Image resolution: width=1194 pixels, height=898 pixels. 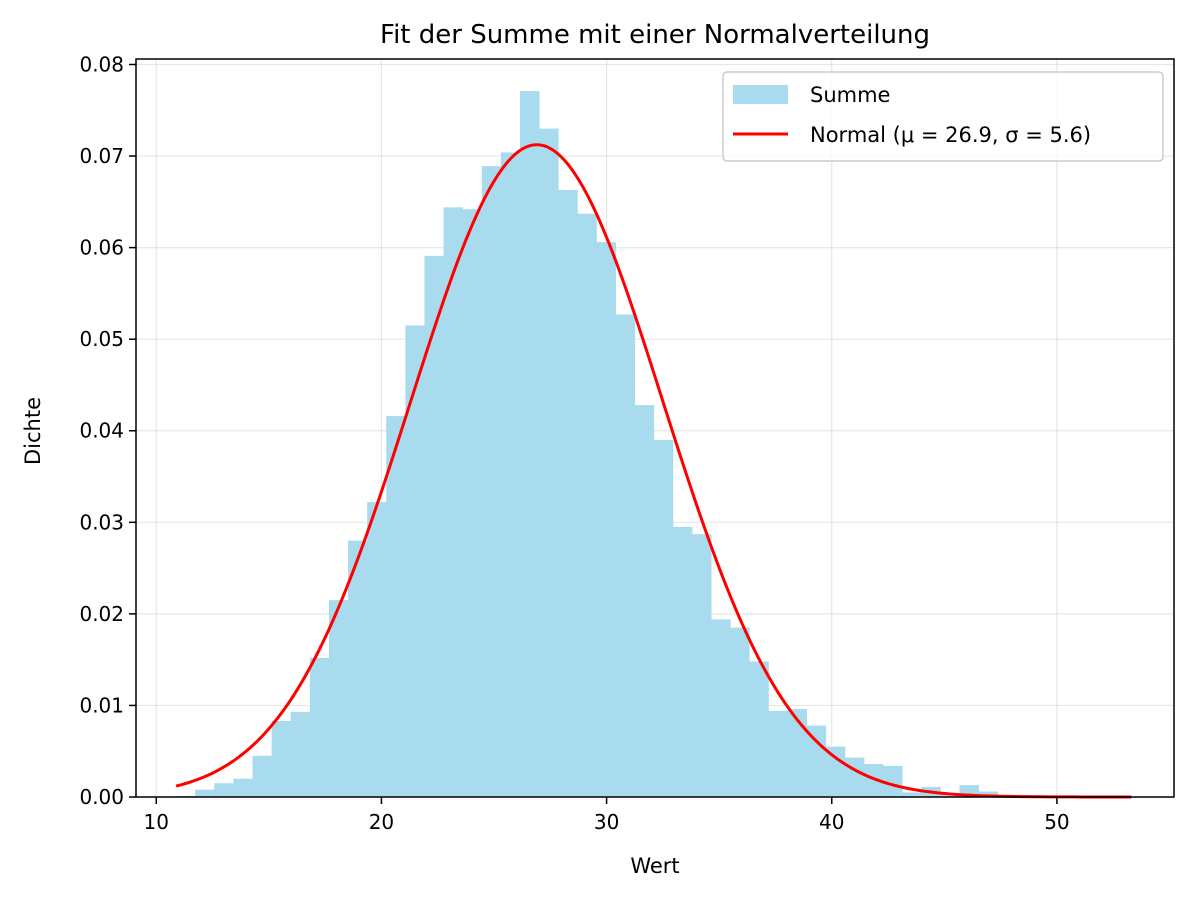 I want to click on y-tick-label-3: 0.03, so click(x=101, y=522).